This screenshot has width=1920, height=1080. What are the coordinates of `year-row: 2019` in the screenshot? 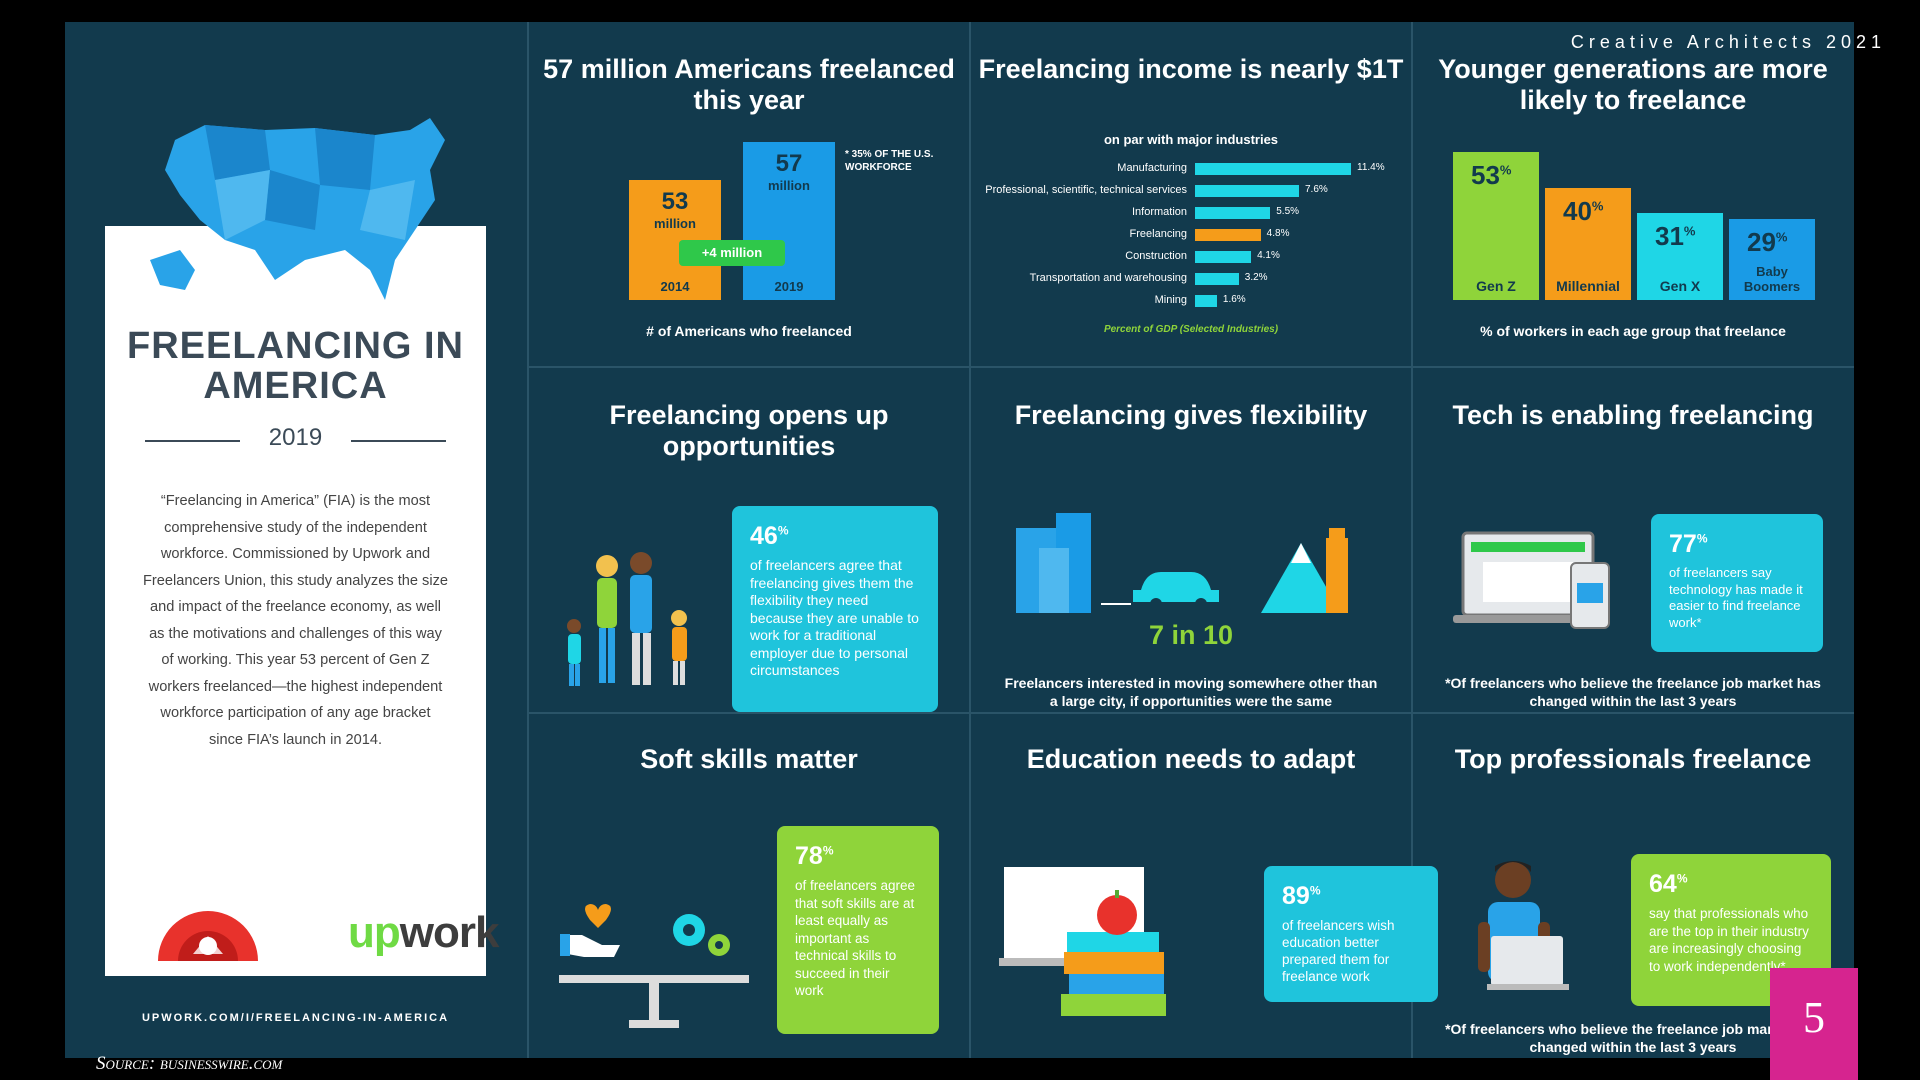 It's located at (295, 439).